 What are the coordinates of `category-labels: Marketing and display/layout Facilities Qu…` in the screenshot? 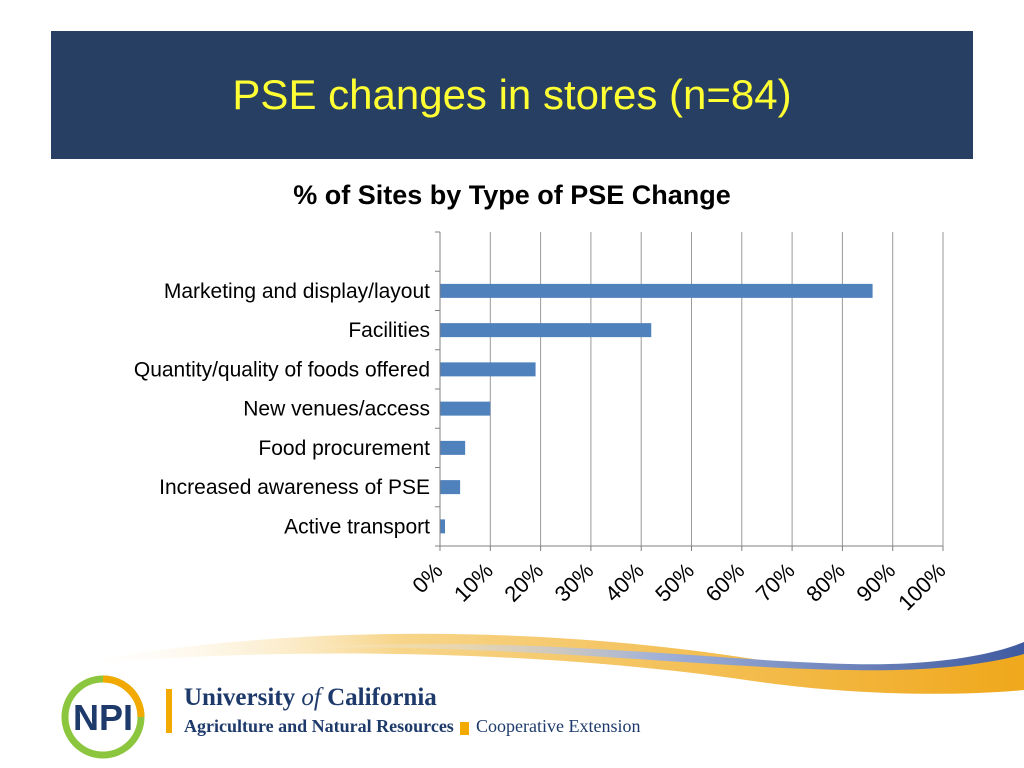 It's located at (282, 409).